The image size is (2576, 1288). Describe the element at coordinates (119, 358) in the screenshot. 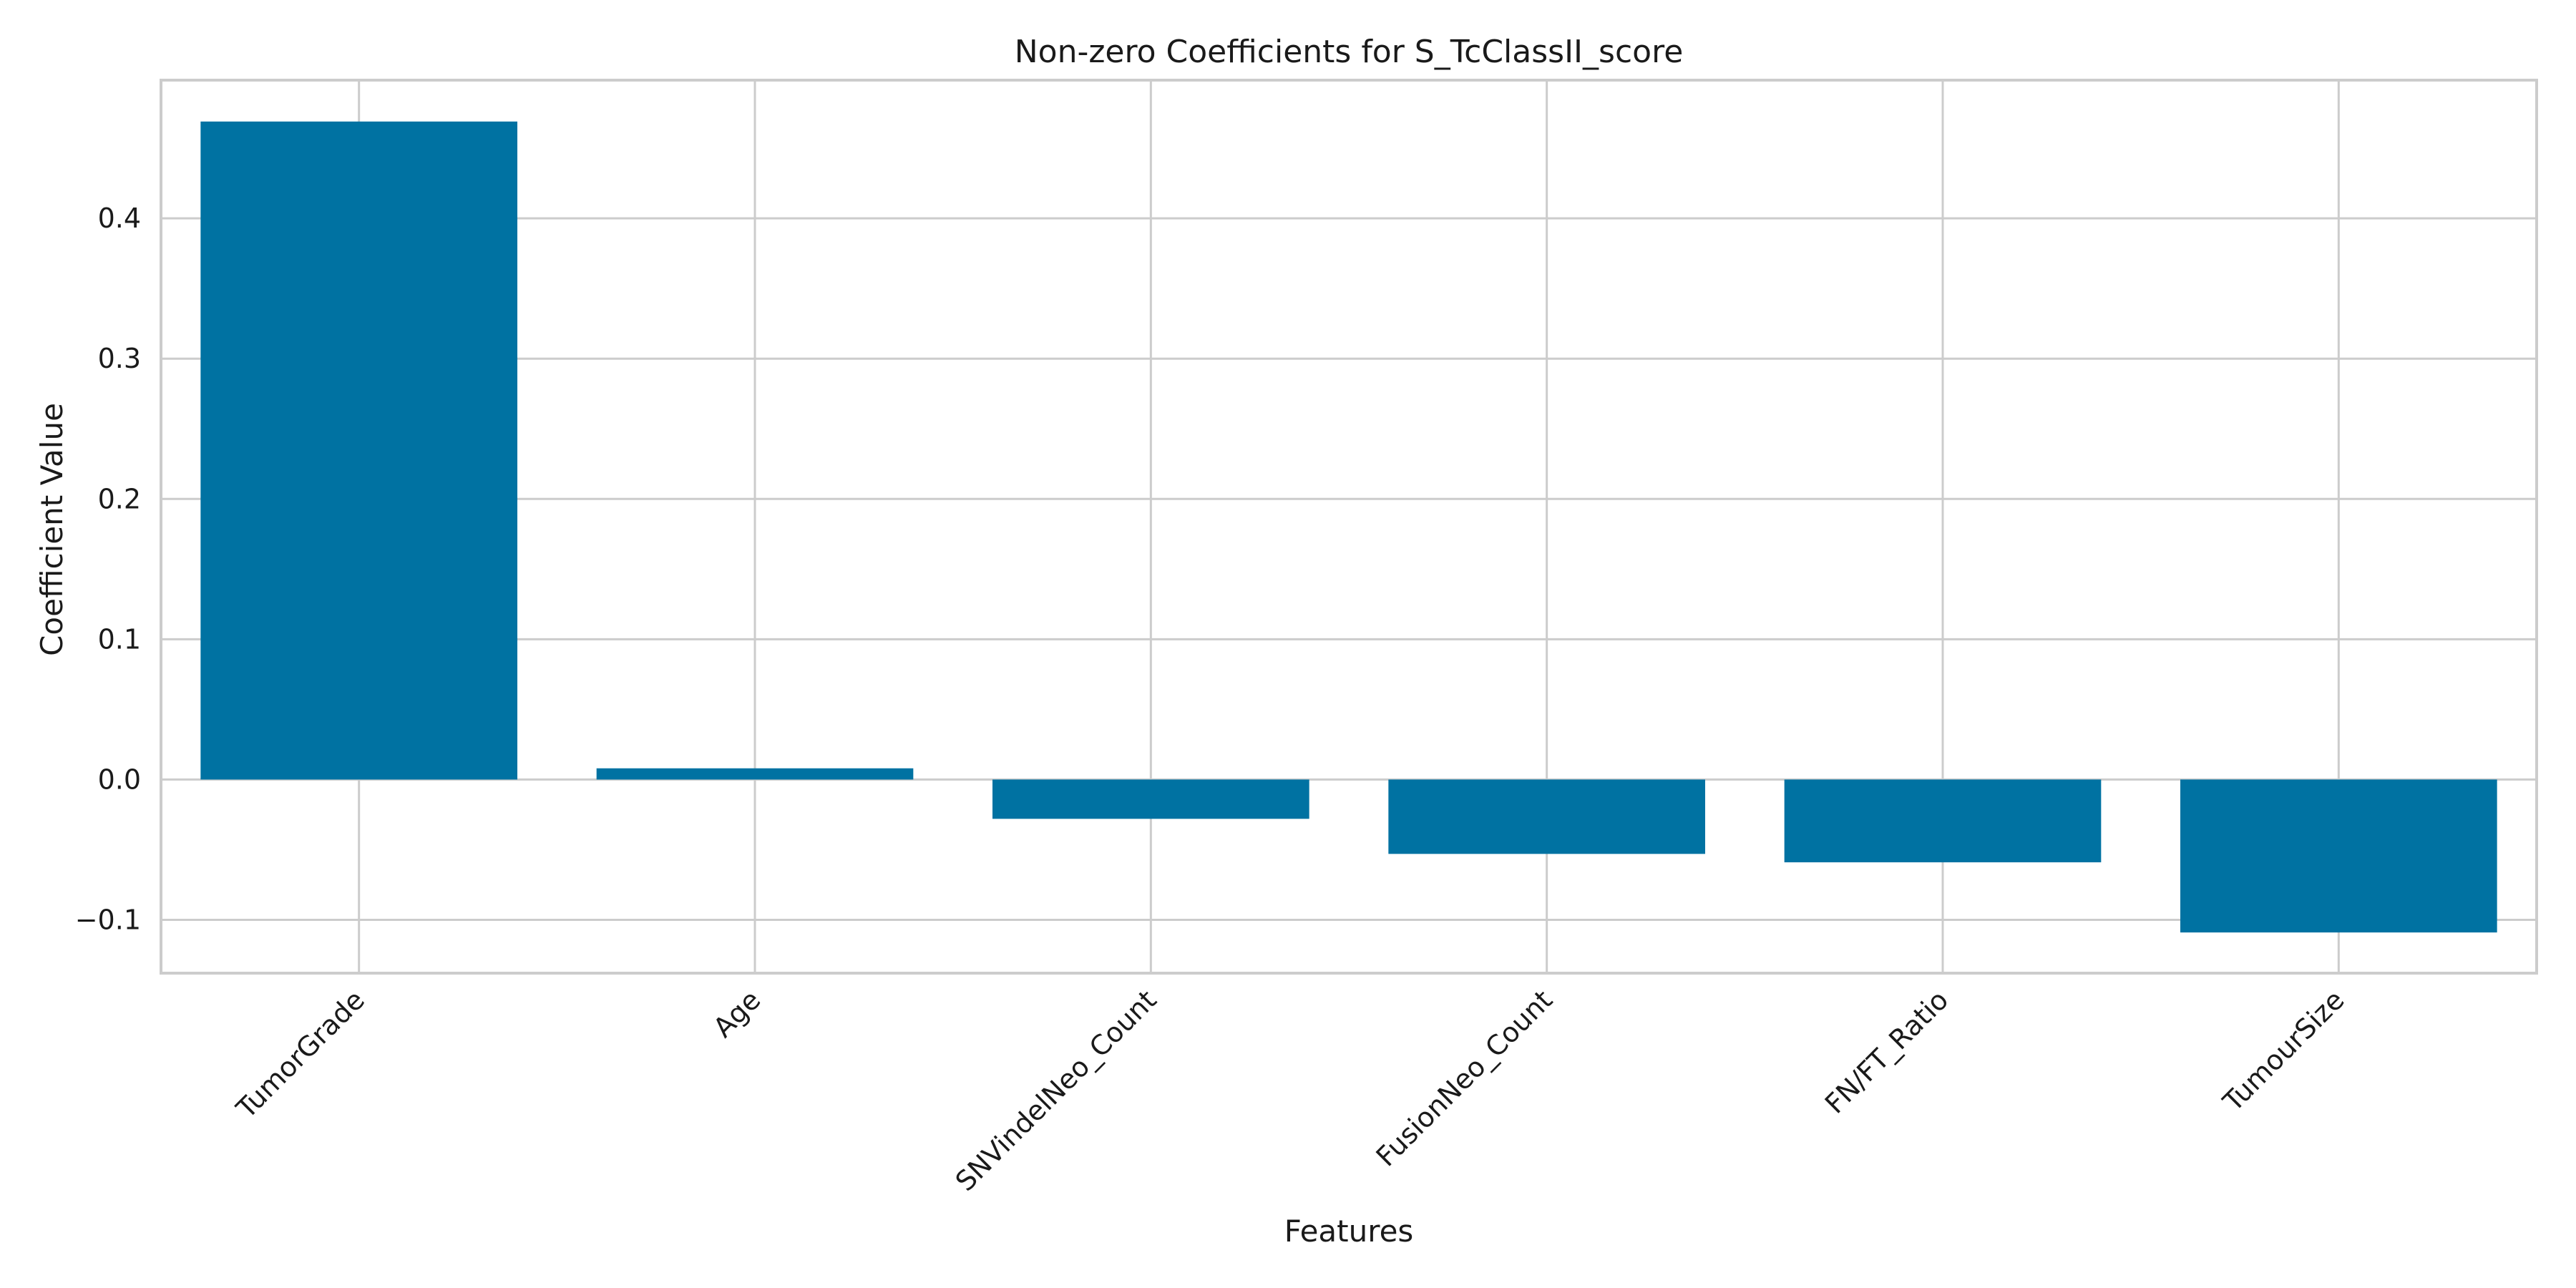

I see `y-tick-label: 0.3` at that location.